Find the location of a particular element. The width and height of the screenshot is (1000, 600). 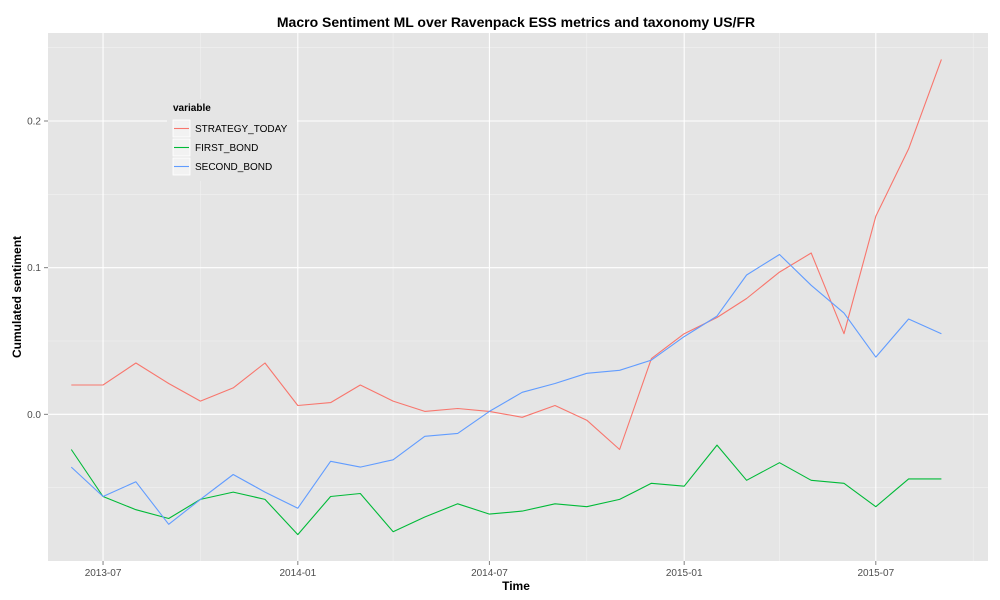

x-axis-title: Time is located at coordinates (516, 586).